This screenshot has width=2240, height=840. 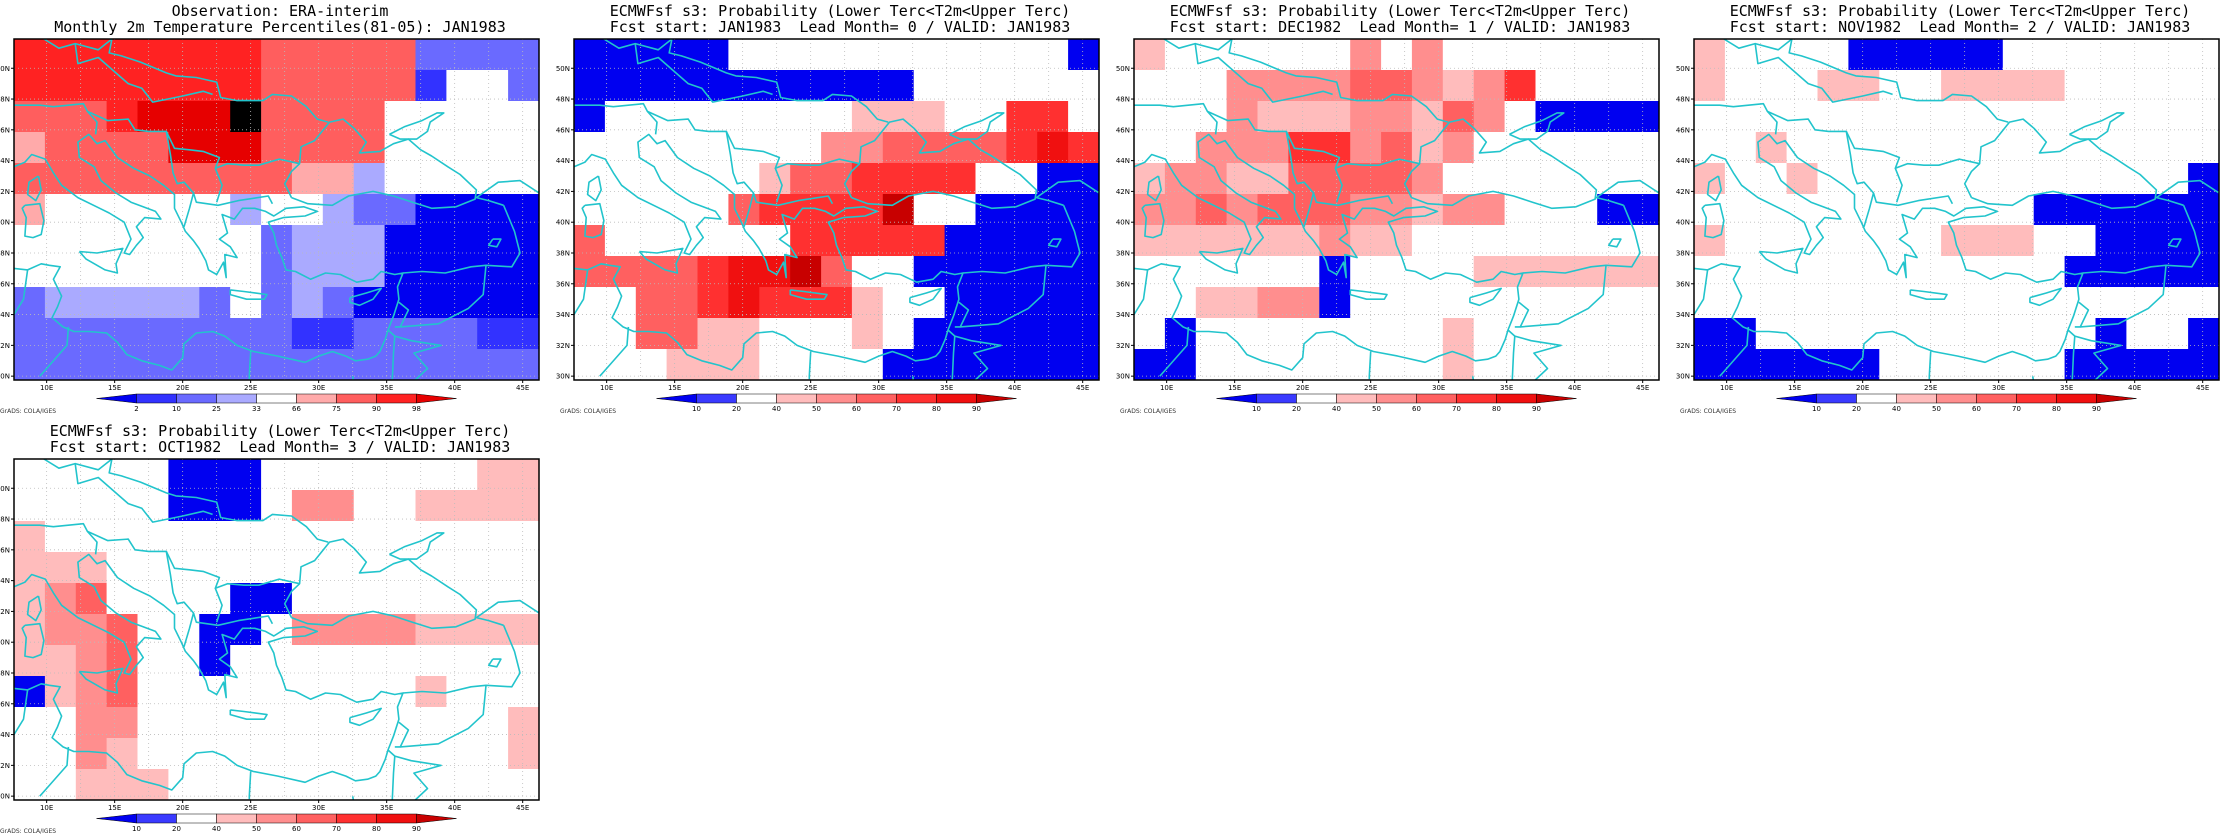 What do you see at coordinates (5, 253) in the screenshot?
I see `lat-tick-label: 38N` at bounding box center [5, 253].